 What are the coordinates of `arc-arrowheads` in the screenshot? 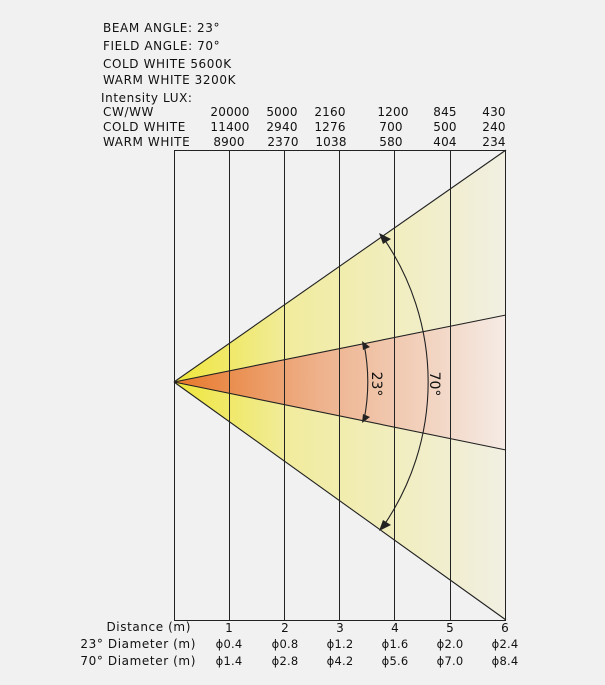 It's located at (376, 382).